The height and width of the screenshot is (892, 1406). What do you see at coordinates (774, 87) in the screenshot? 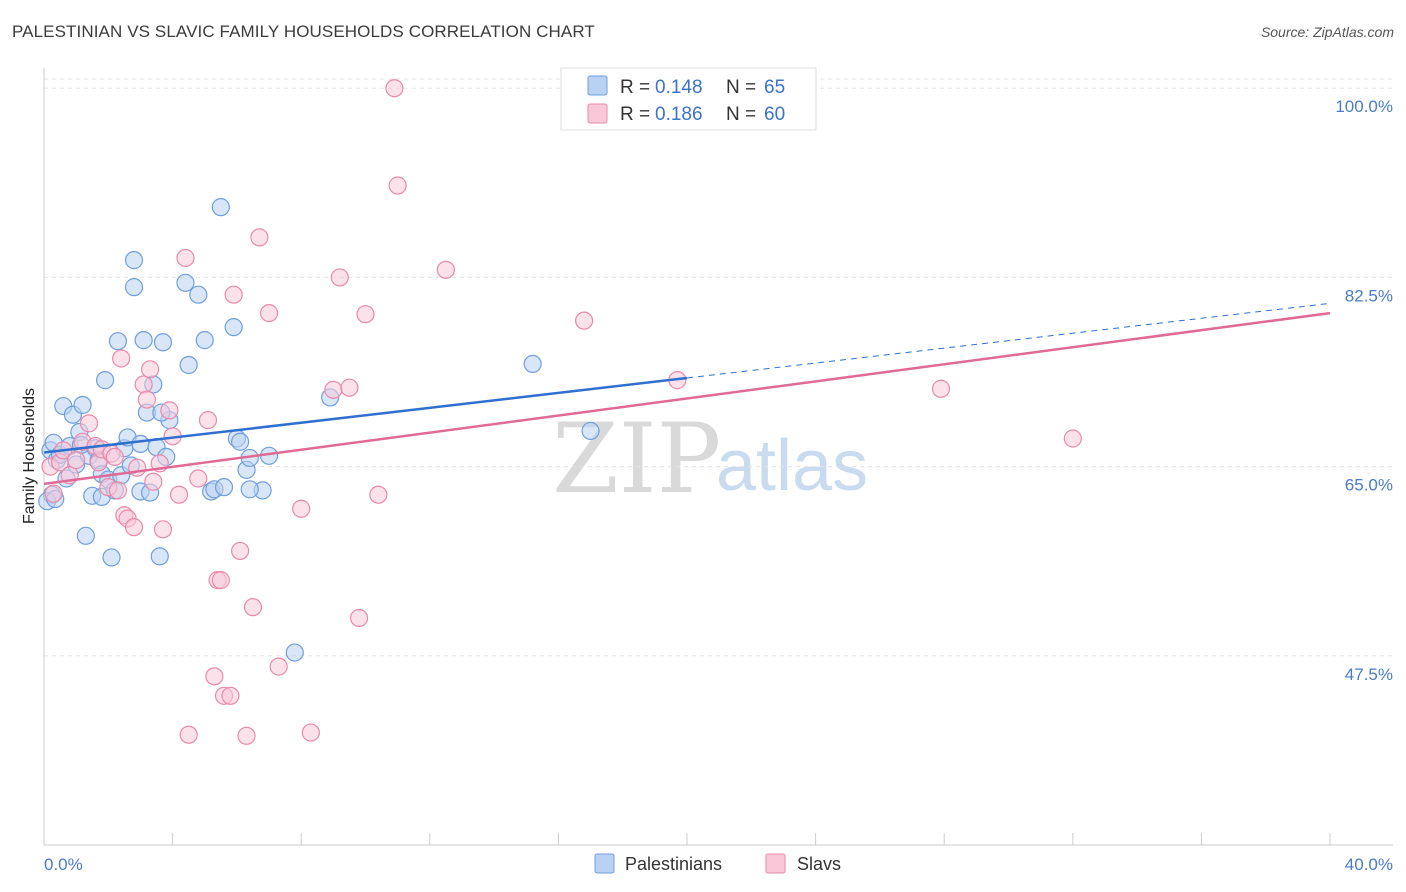
I see `legend-n-value-palestinians: 65` at bounding box center [774, 87].